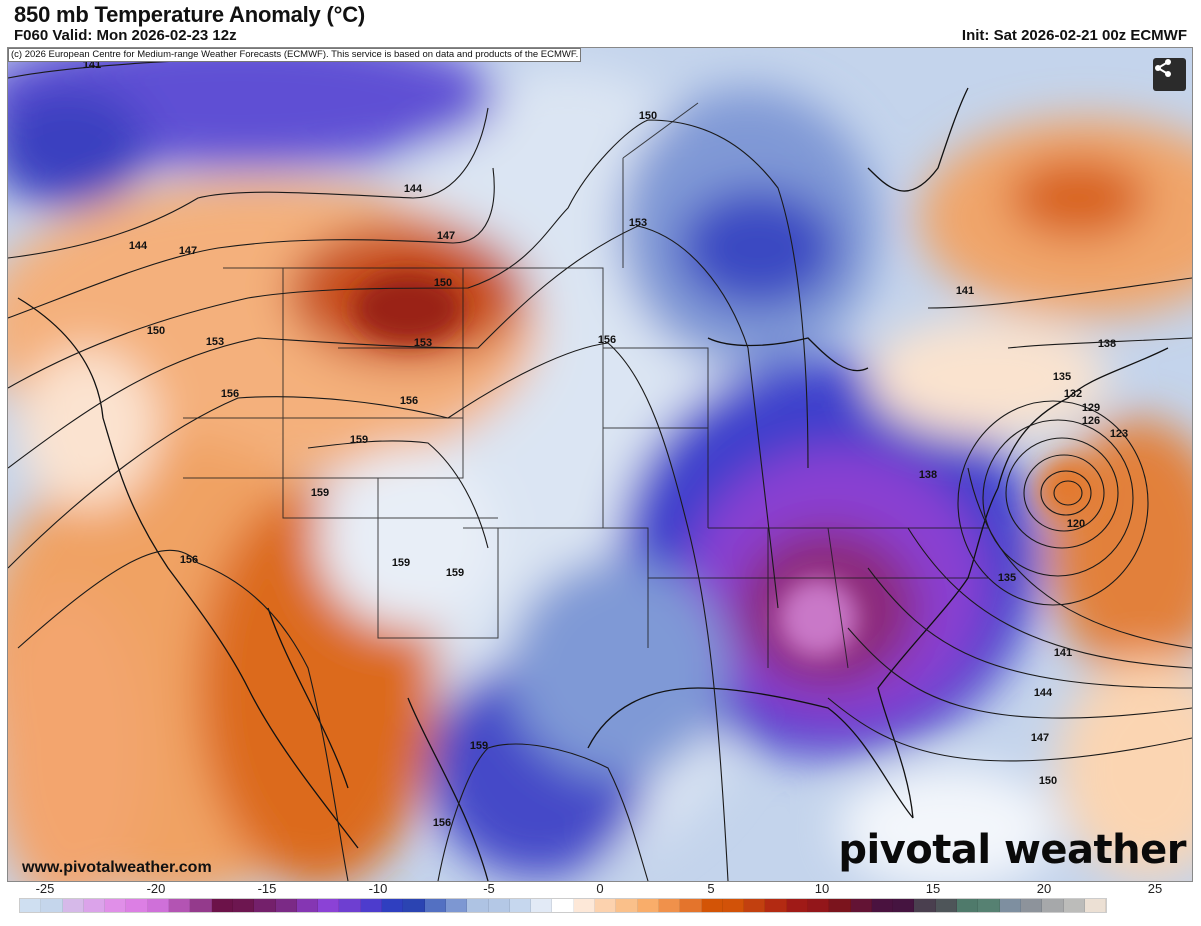  I want to click on colorbar-tick-label: 15, so click(933, 888).